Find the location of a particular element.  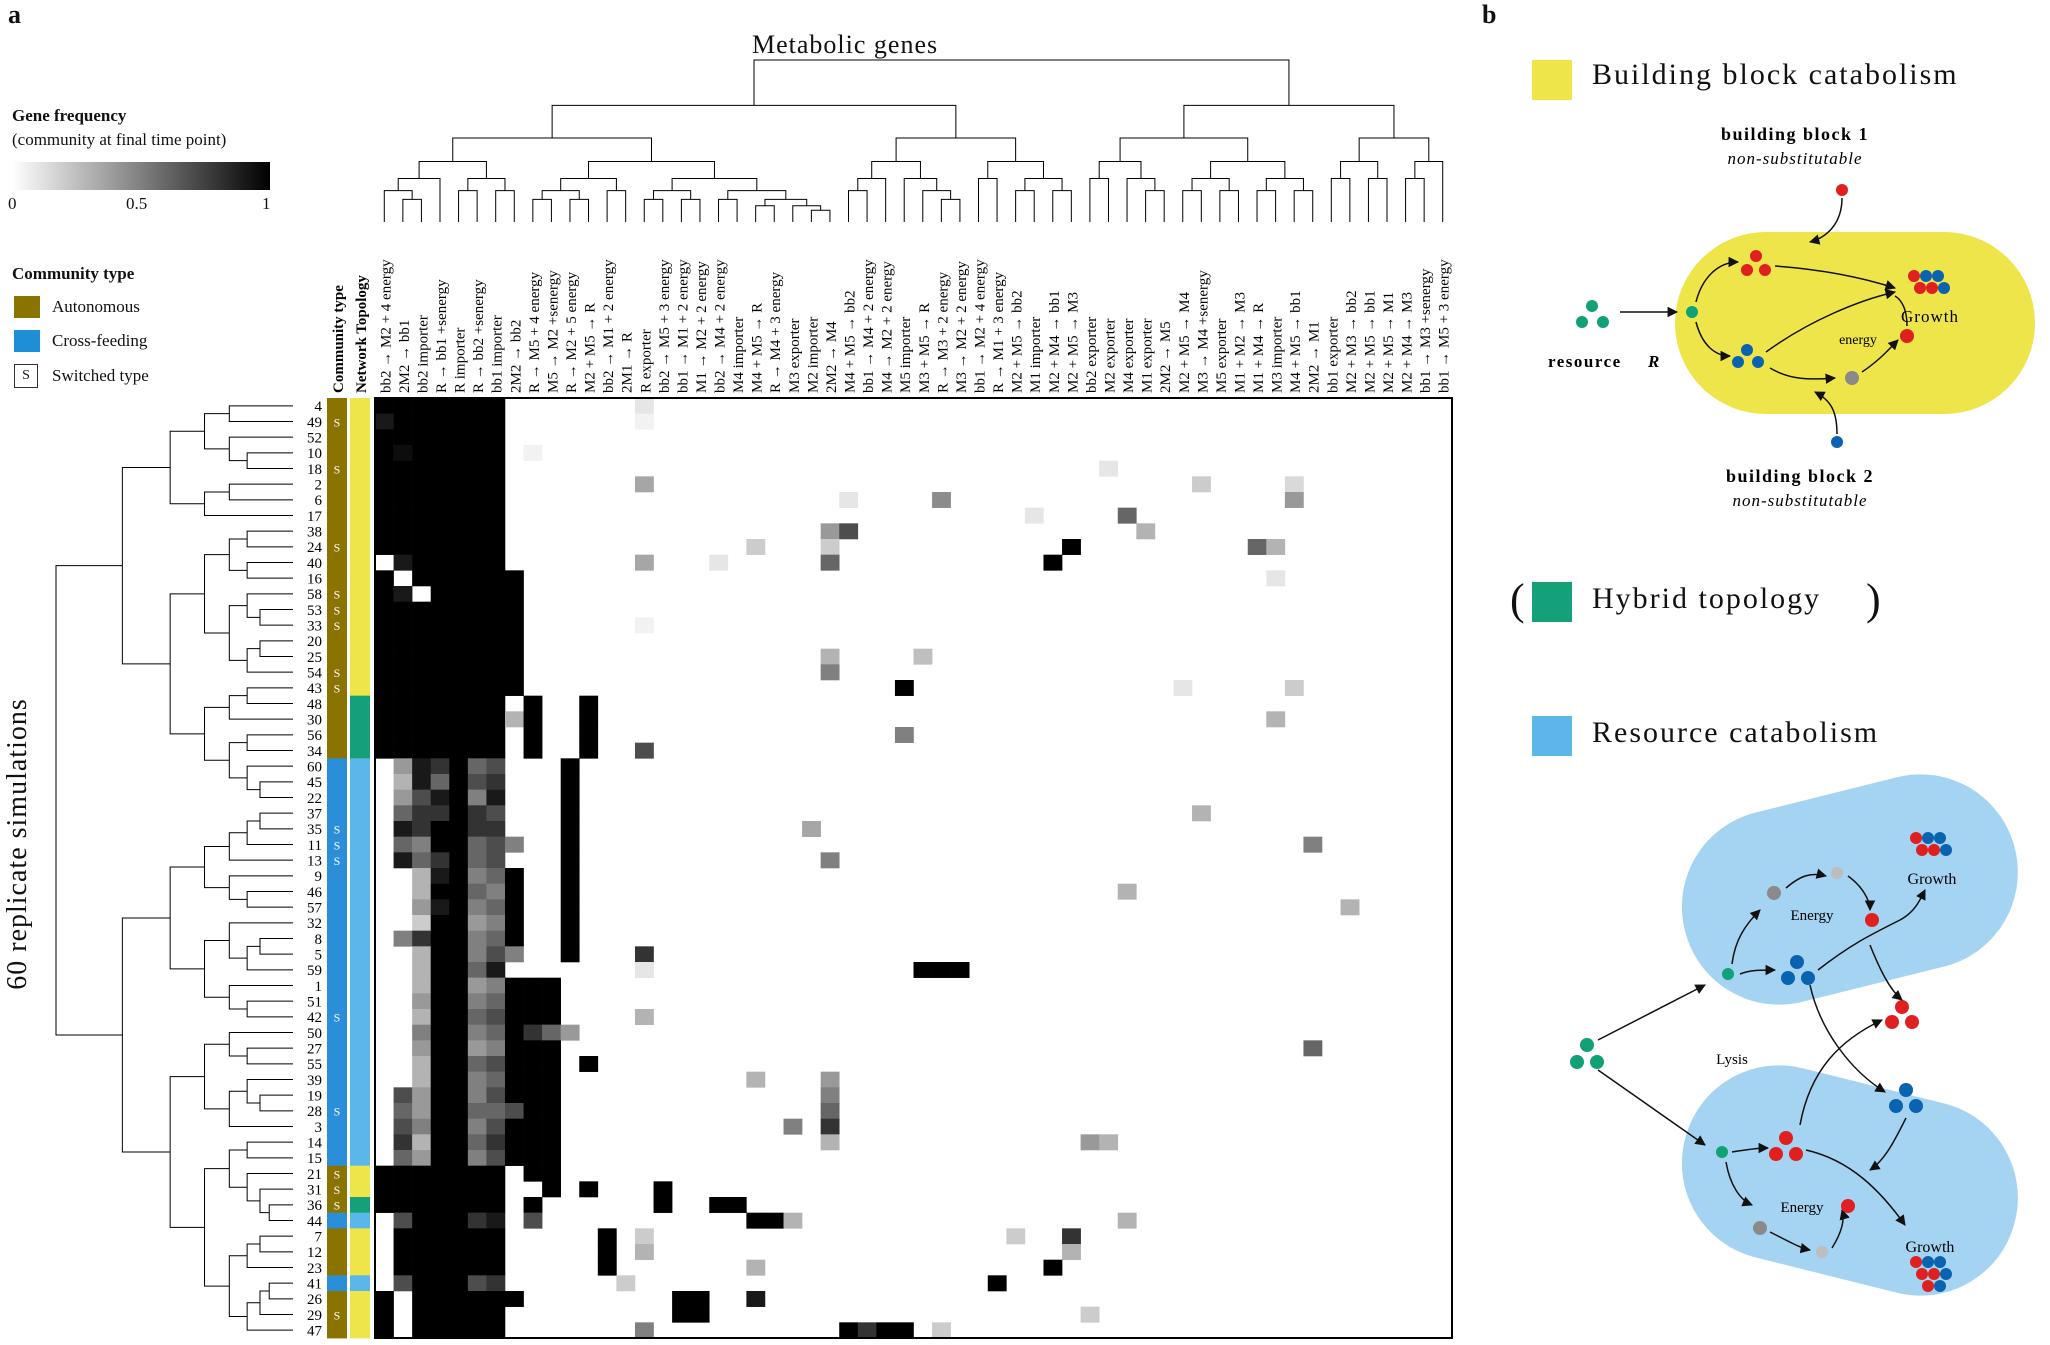

gene-label: M2 + M5 → R is located at coordinates (591, 348).